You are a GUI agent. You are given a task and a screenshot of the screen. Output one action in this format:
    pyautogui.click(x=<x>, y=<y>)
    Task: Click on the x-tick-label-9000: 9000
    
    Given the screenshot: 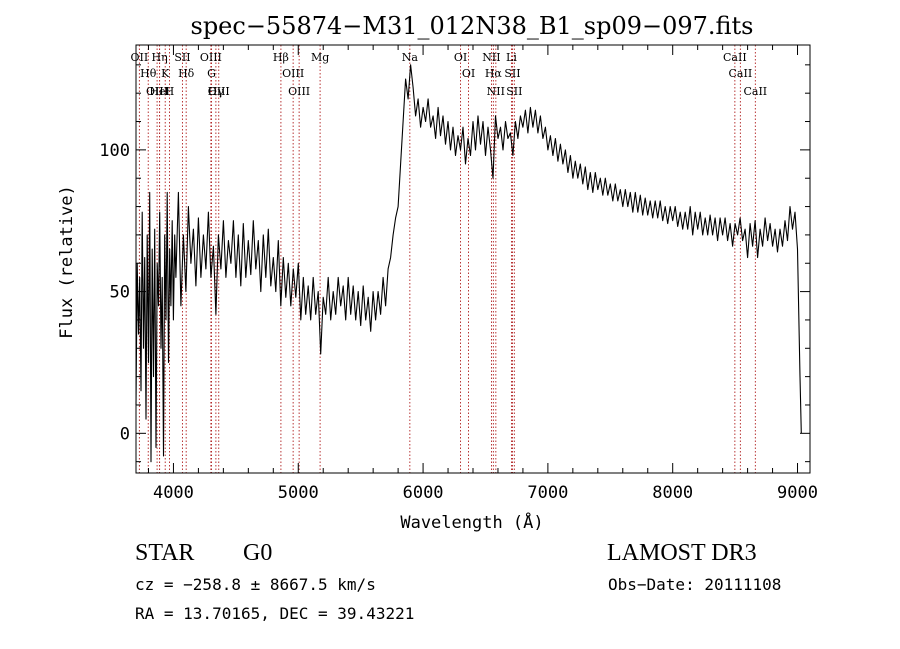 What is the action you would take?
    pyautogui.click(x=797, y=493)
    